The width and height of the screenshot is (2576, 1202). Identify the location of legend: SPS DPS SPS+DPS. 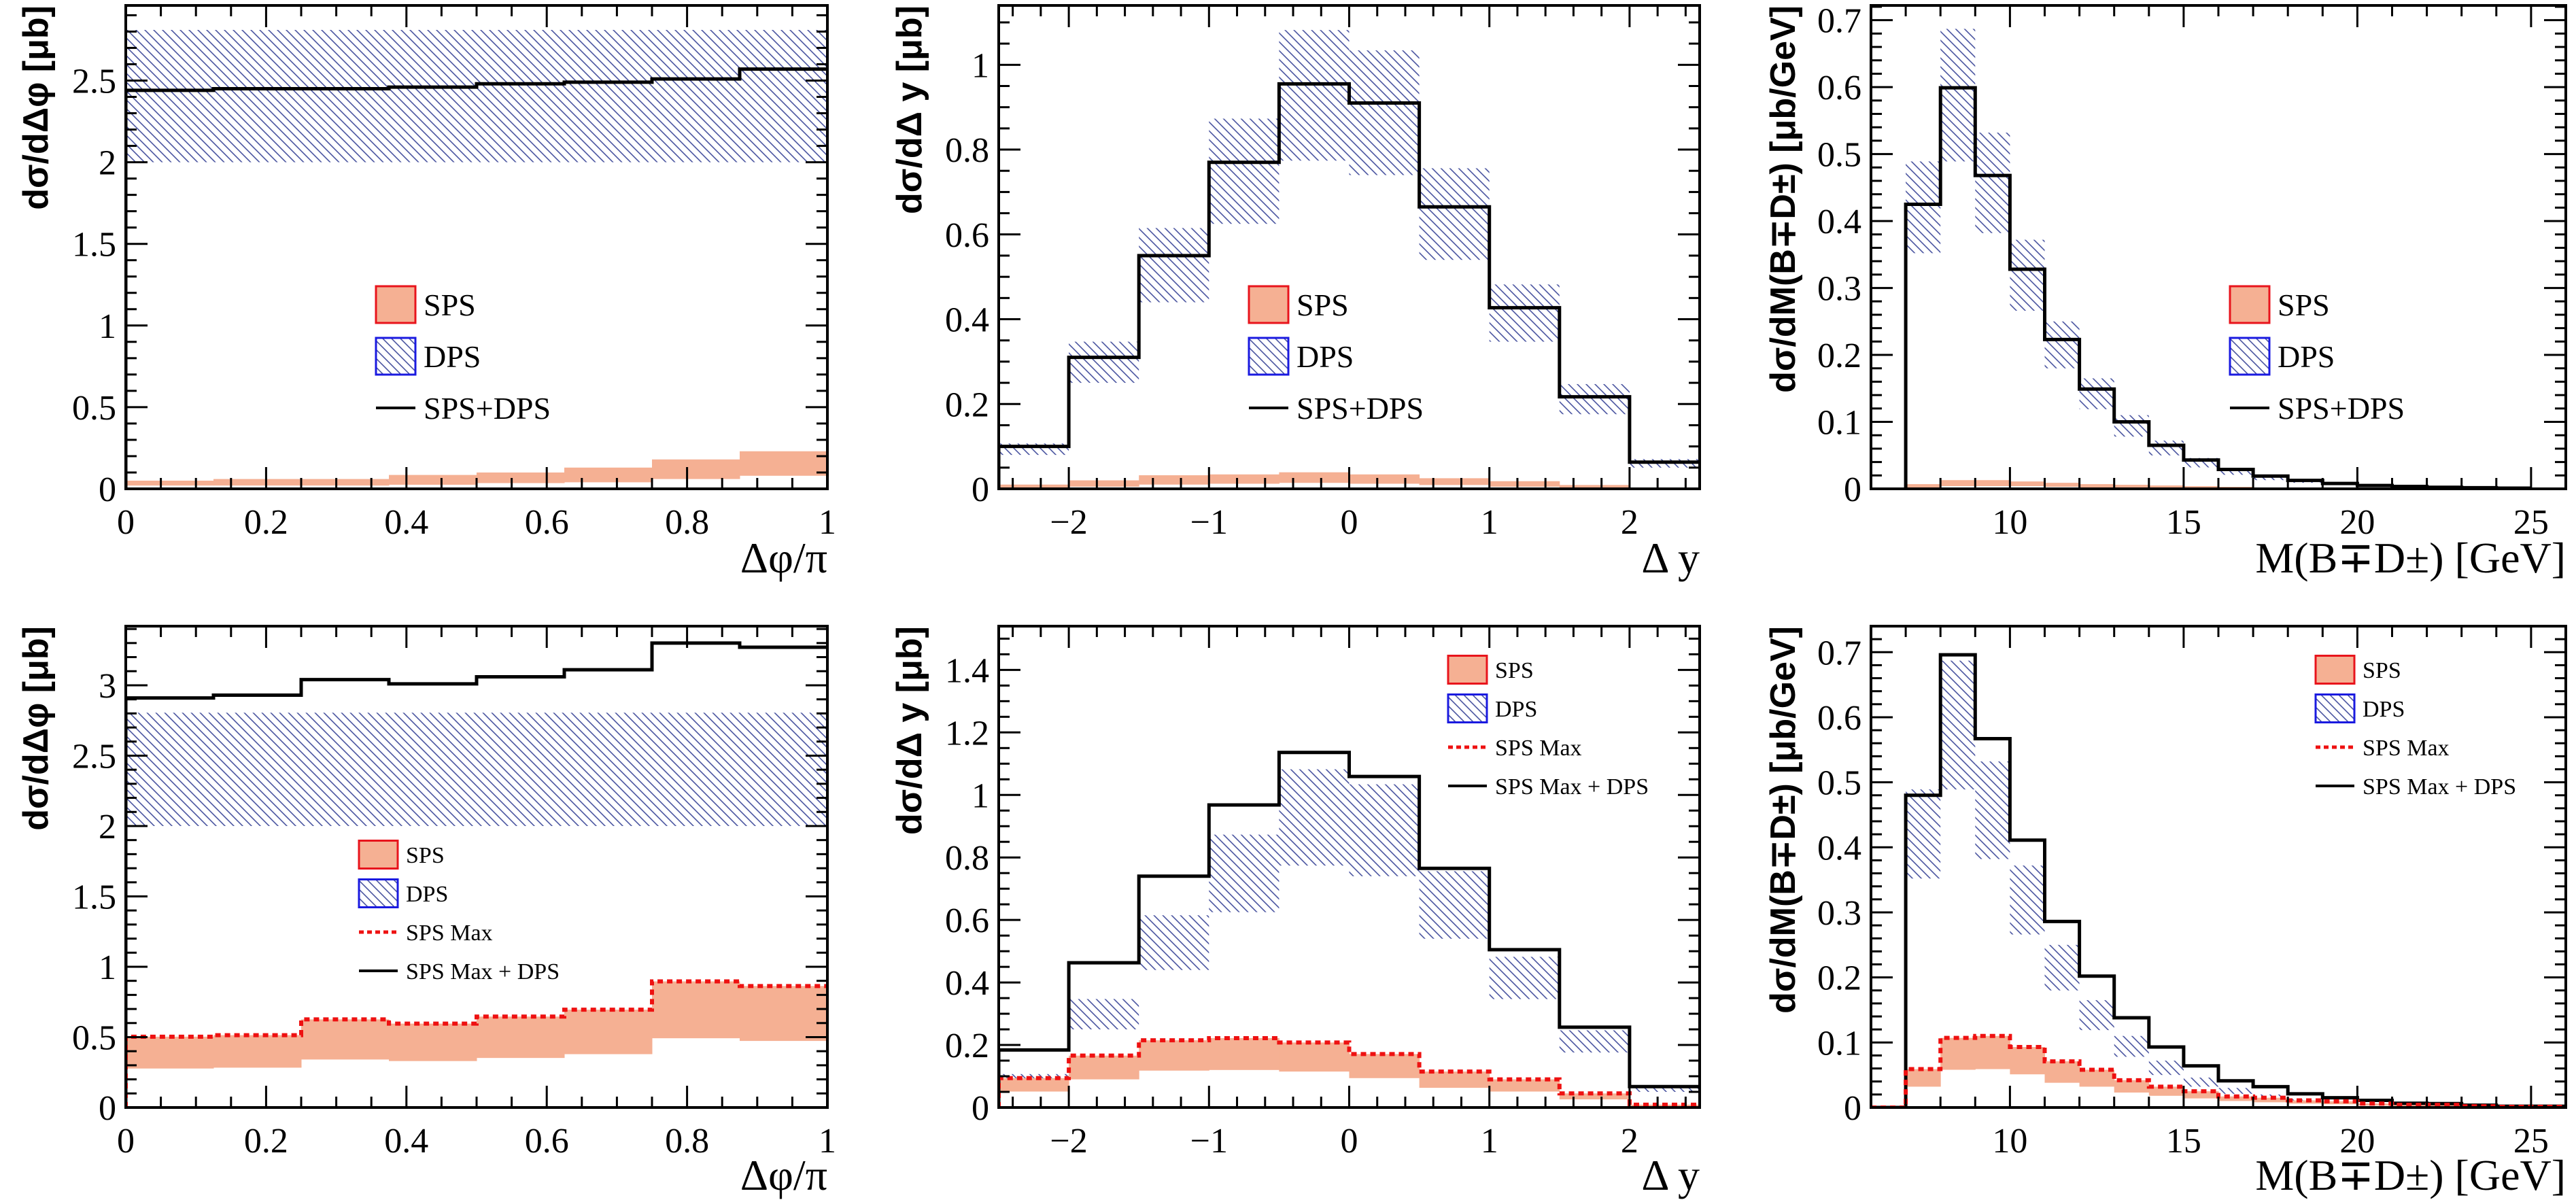
(463, 355).